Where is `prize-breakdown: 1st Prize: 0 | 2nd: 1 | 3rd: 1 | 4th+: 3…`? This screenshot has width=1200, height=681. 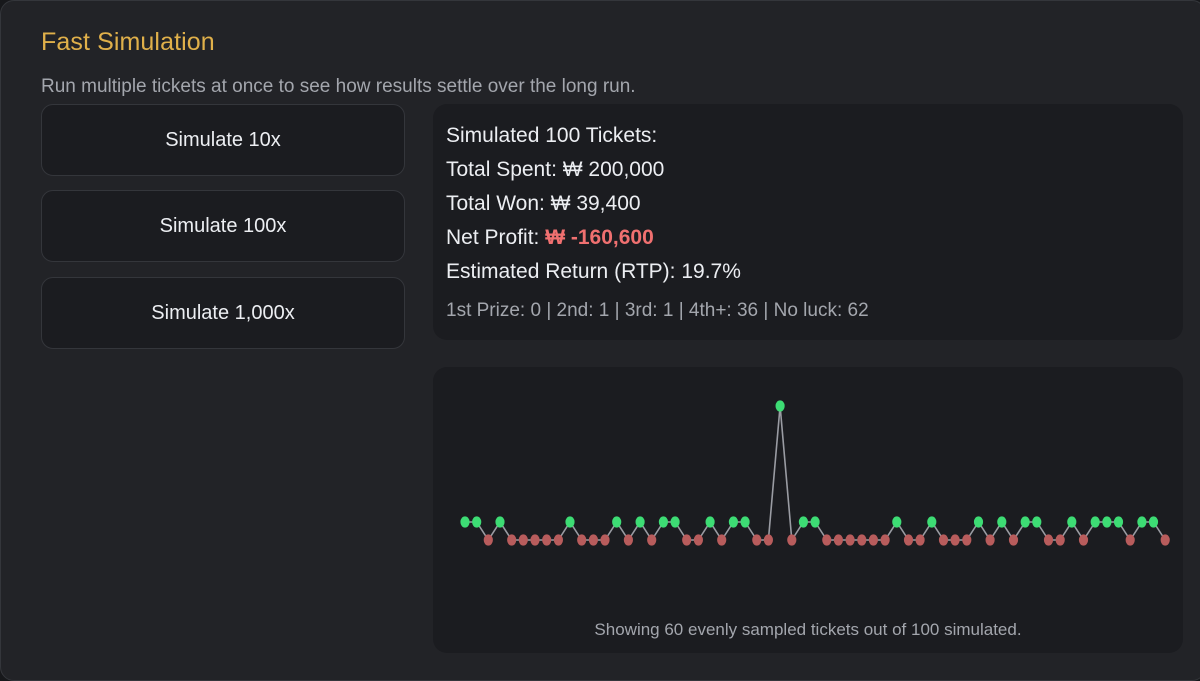 prize-breakdown: 1st Prize: 0 | 2nd: 1 | 3rd: 1 | 4th+: 3… is located at coordinates (657, 310).